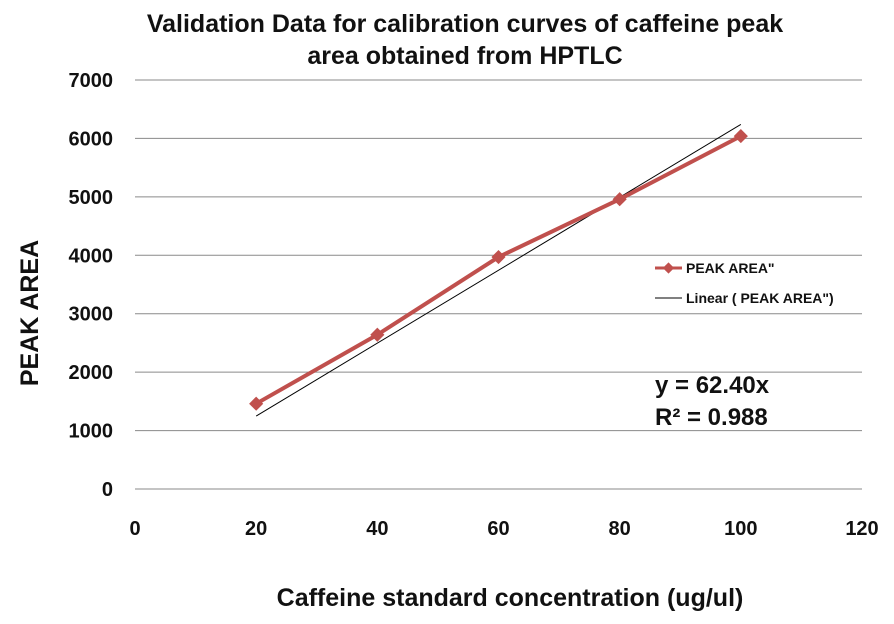 Image resolution: width=894 pixels, height=624 pixels. What do you see at coordinates (510, 598) in the screenshot?
I see `x-axis-label: Caffeine standard concentration (ug/ul)` at bounding box center [510, 598].